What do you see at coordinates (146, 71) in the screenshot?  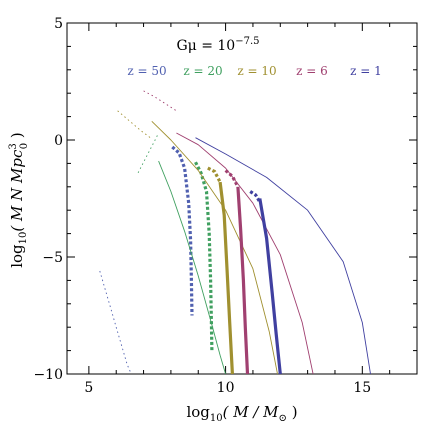 I see `legend-label: z = 50` at bounding box center [146, 71].